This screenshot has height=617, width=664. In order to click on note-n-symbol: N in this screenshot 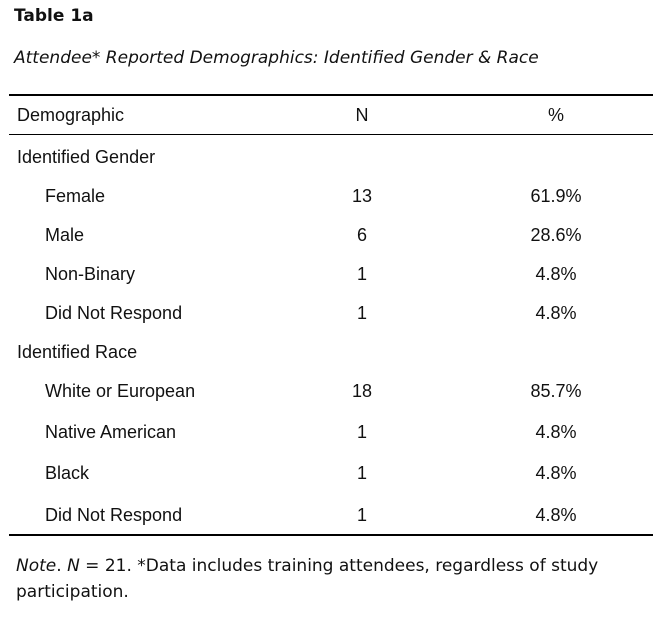, I will do `click(73, 566)`.